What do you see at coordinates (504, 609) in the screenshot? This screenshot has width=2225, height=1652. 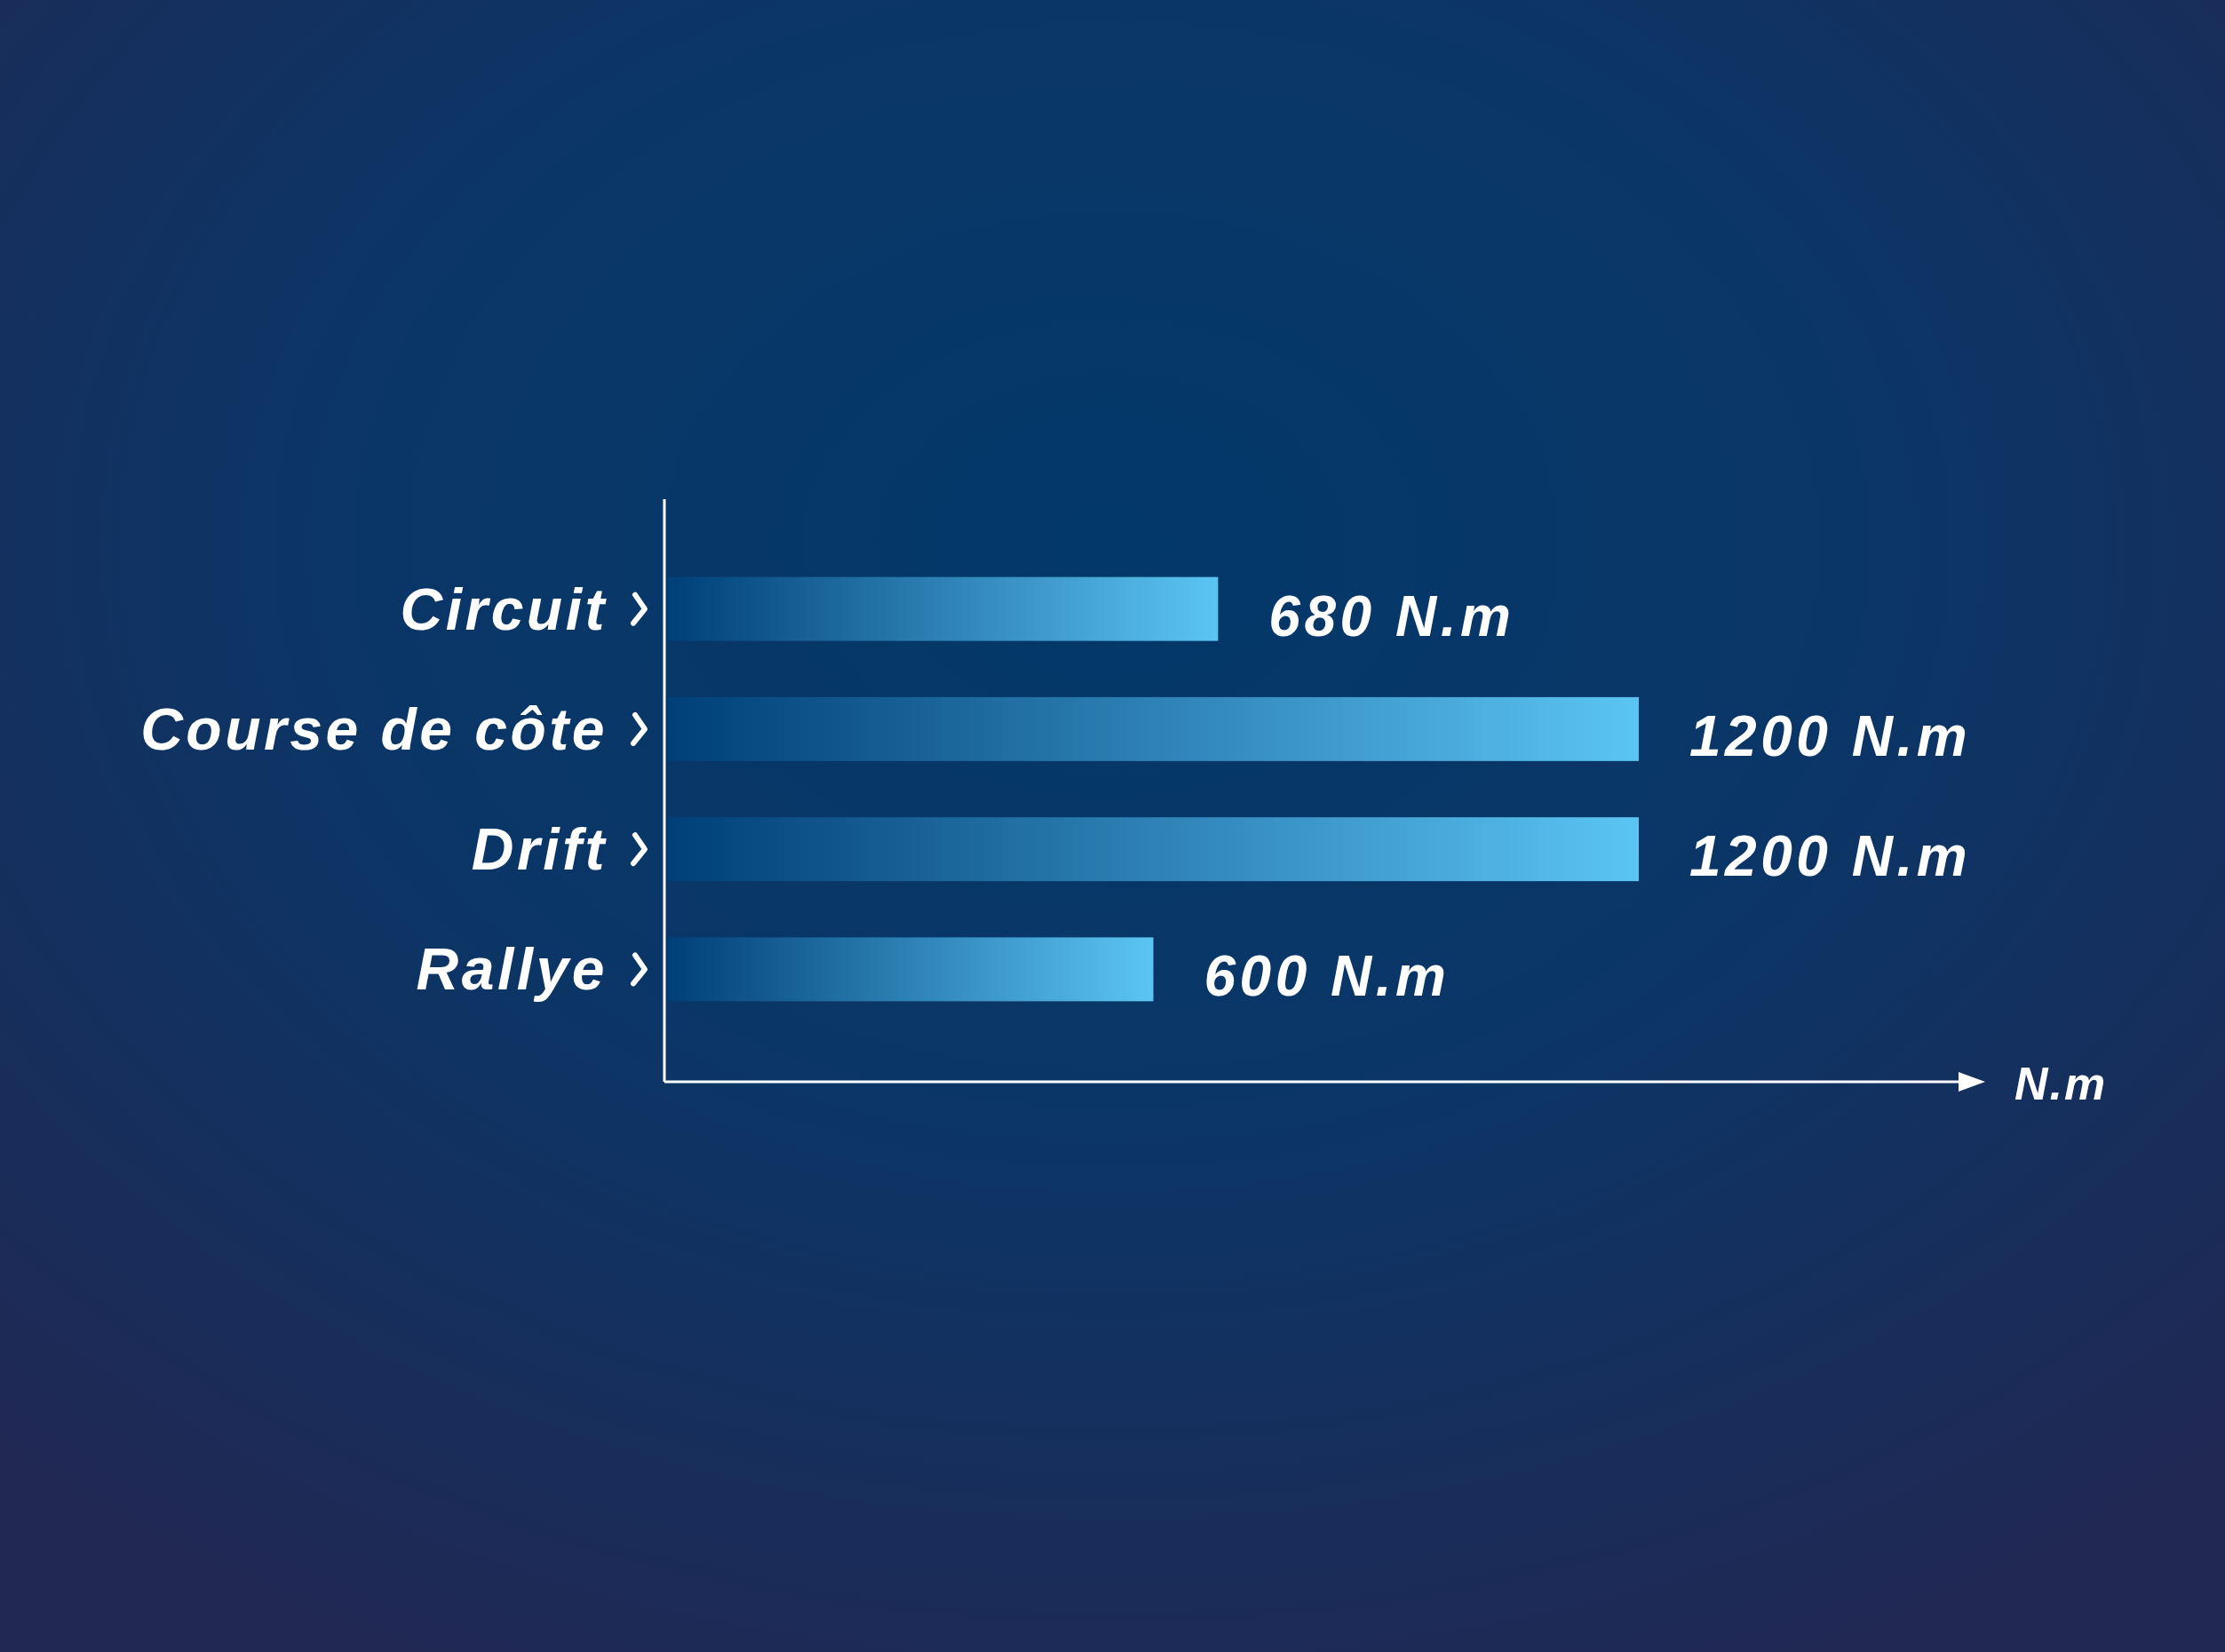 I see `y-tick-label: Circuit` at bounding box center [504, 609].